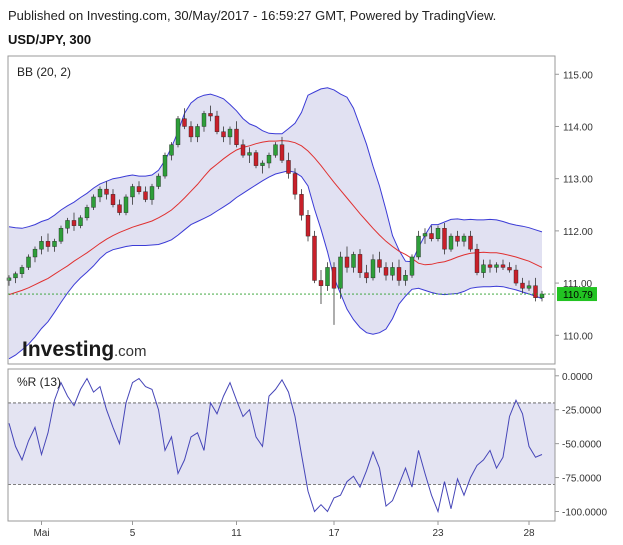 This screenshot has width=623, height=545. What do you see at coordinates (281, 443) in the screenshot?
I see `williams-band-fill` at bounding box center [281, 443].